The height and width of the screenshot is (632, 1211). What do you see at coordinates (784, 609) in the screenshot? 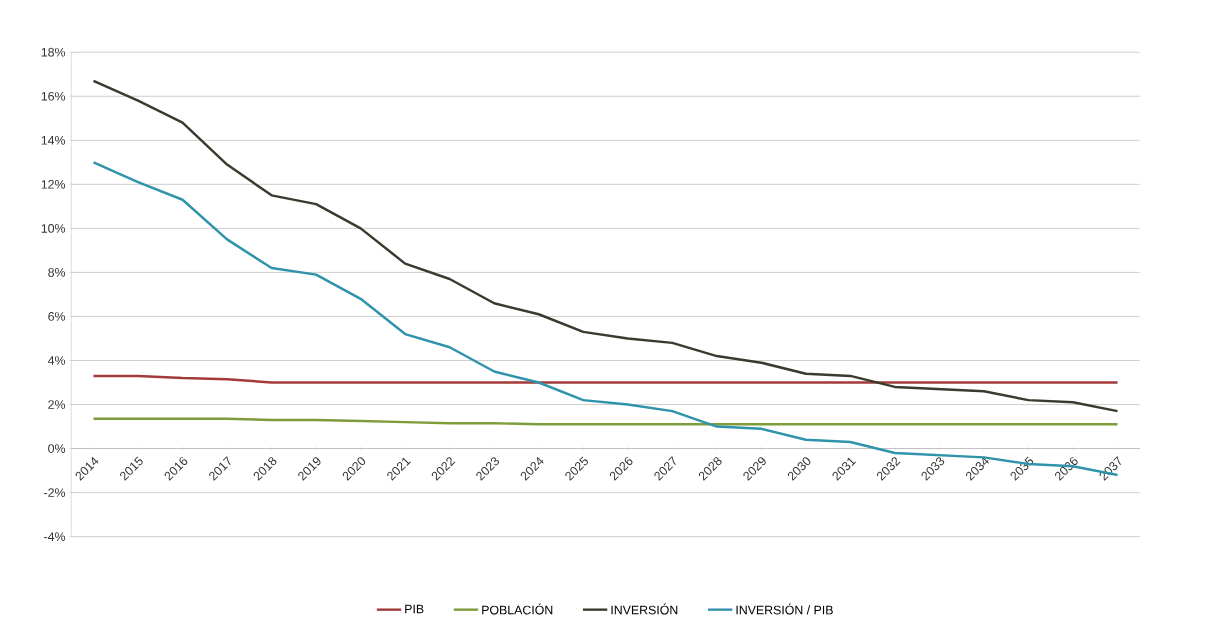
I see `legend-label: INVERSIÓN / PIB` at bounding box center [784, 609].